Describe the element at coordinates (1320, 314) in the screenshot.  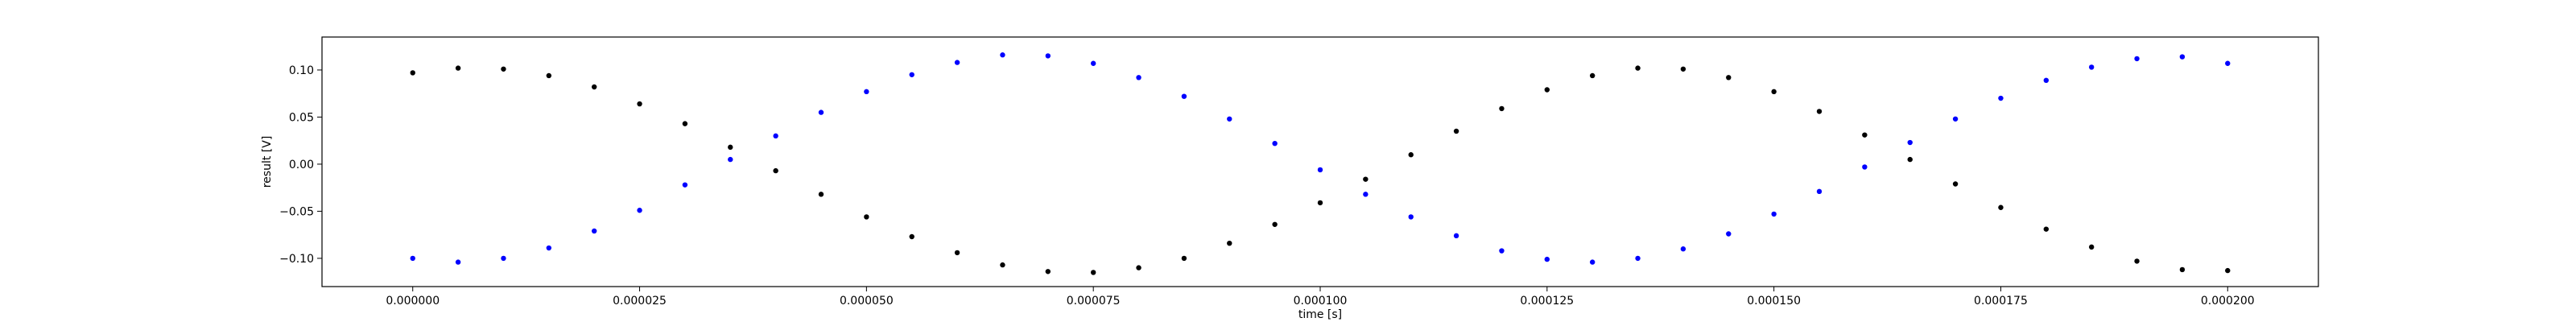
I see `x-axis-label: time [s]` at that location.